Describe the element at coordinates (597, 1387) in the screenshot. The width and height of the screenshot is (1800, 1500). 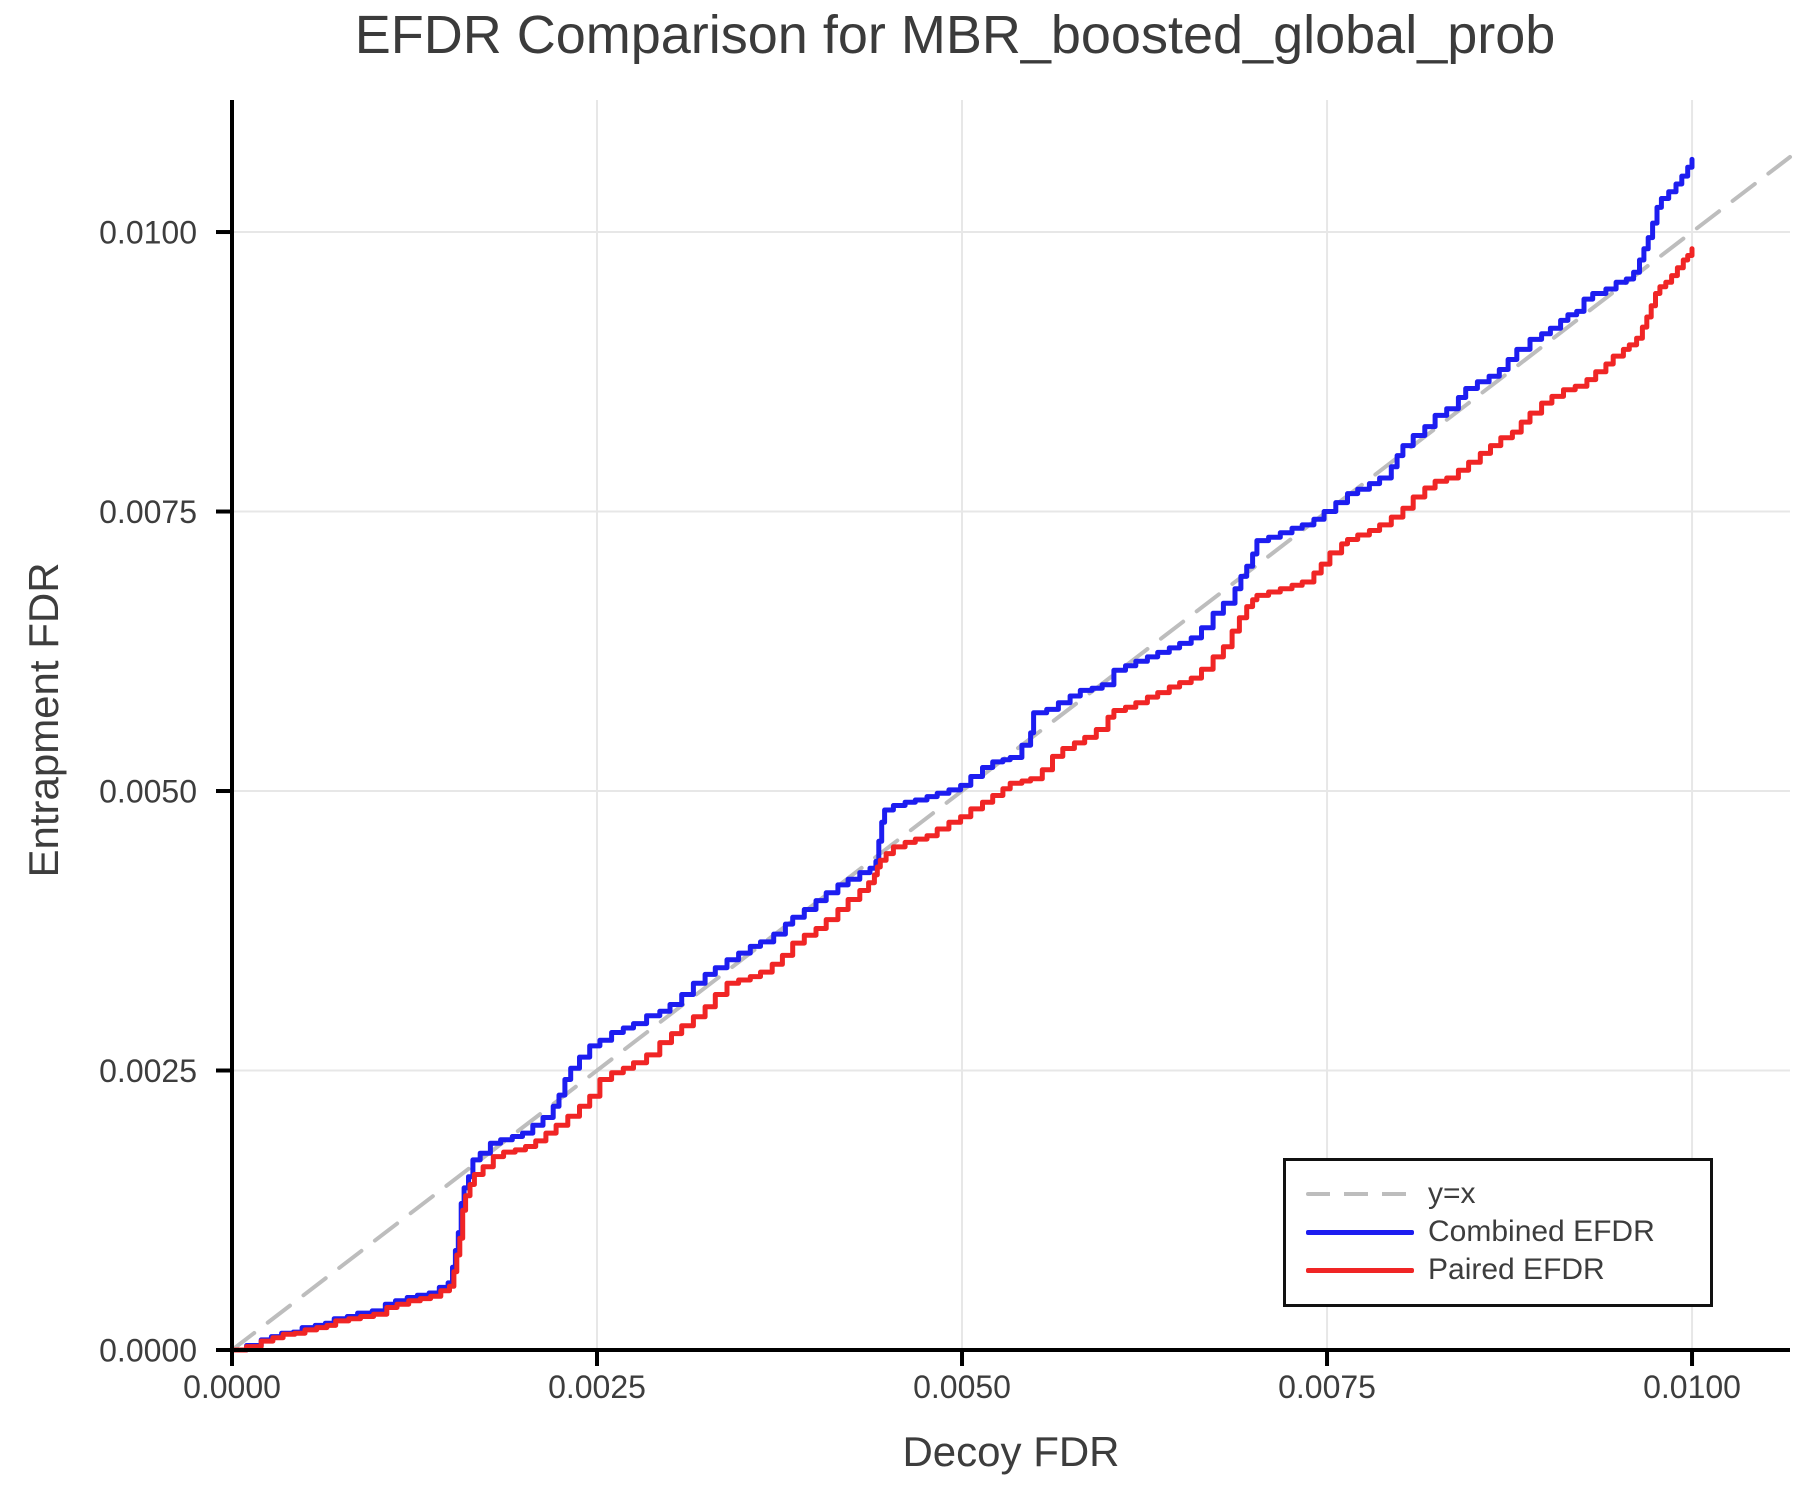
I see `x-tick-label: 0.0025` at that location.